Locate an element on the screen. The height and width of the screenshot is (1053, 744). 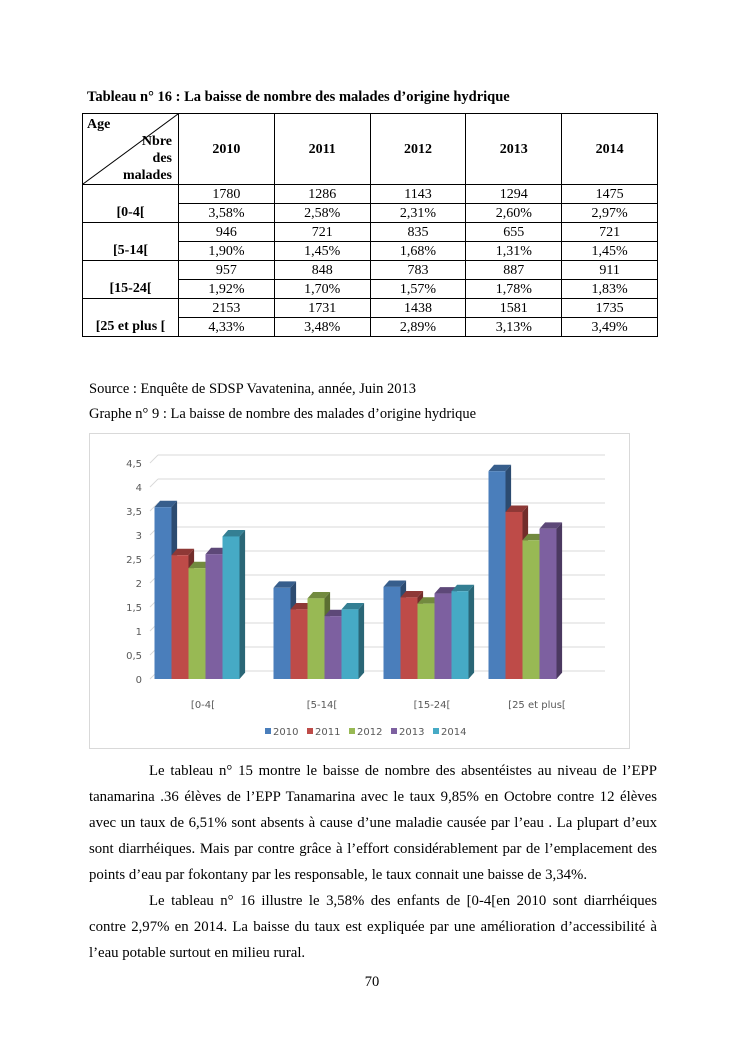
table-row: 1,92% 1,70% 1,57% 1,78% 1,83% is located at coordinates (370, 289).